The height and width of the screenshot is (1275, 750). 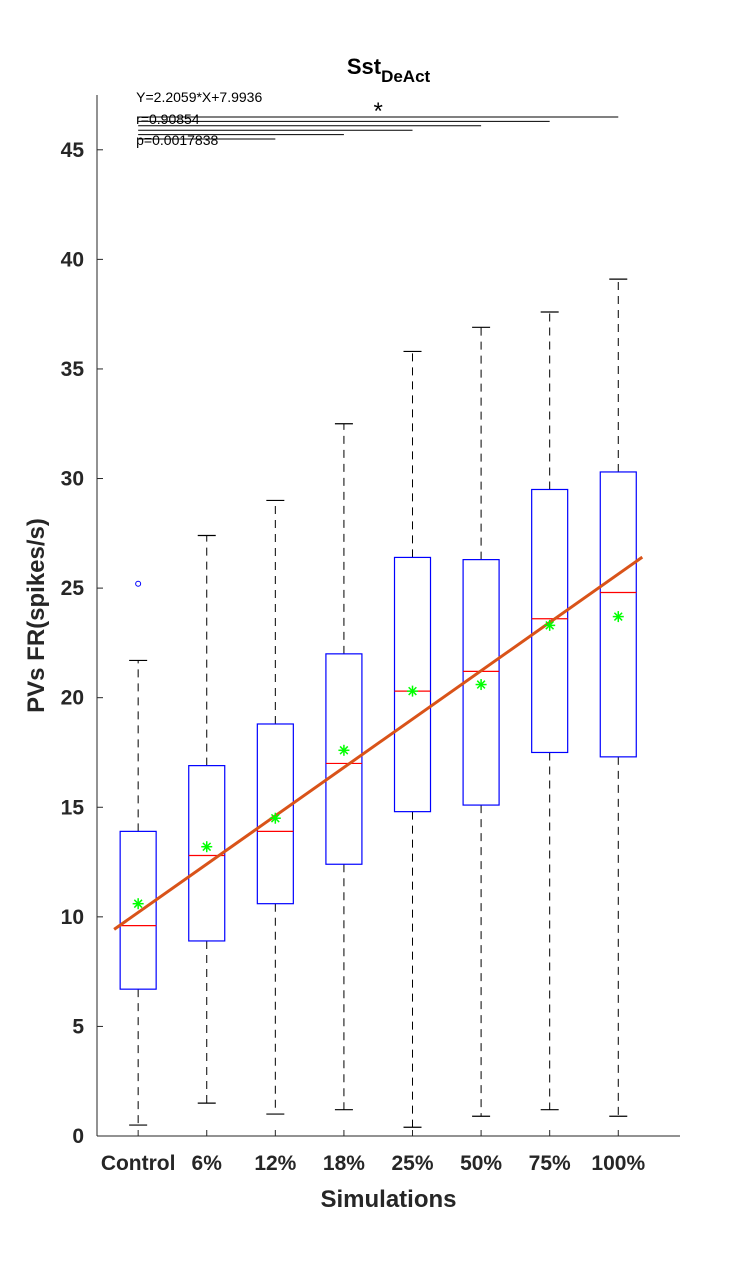 I want to click on y-tick-label: 15, so click(x=73, y=807).